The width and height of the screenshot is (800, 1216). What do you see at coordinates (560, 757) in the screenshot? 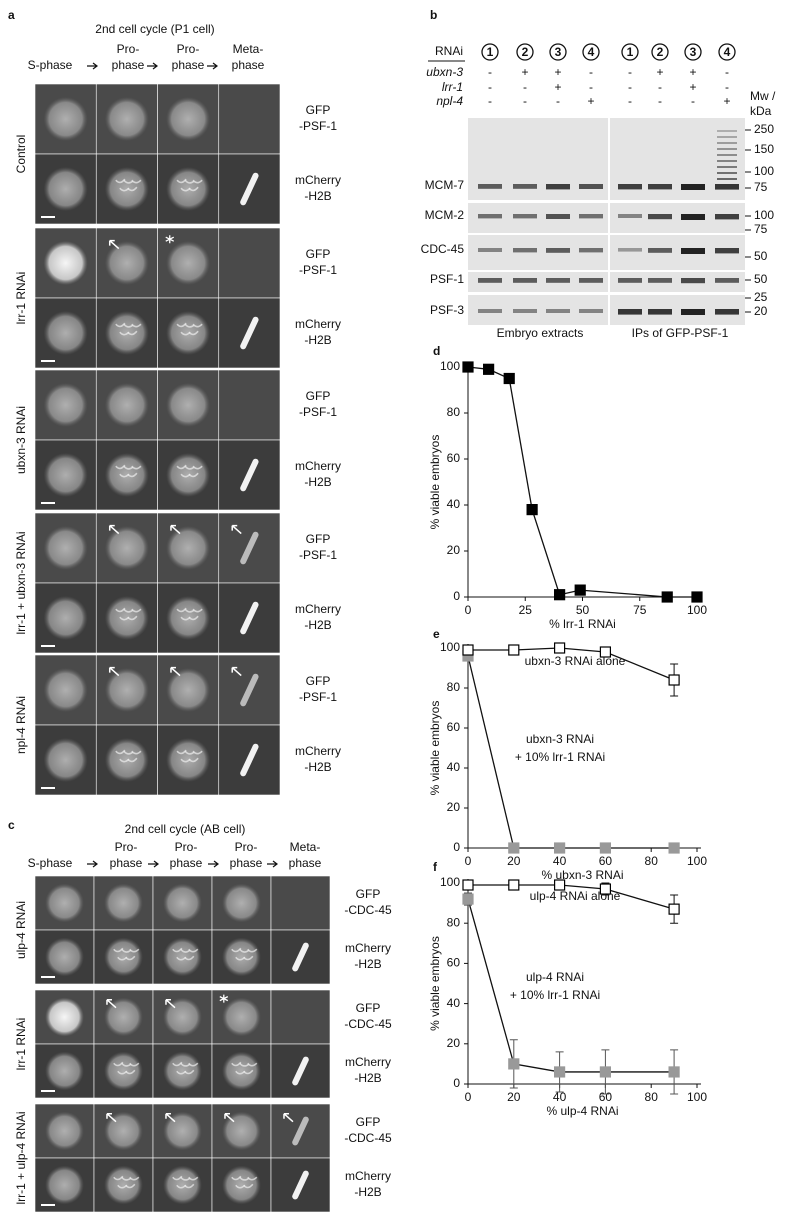
I see `annotation: + 10% lrr-1 RNAi` at bounding box center [560, 757].